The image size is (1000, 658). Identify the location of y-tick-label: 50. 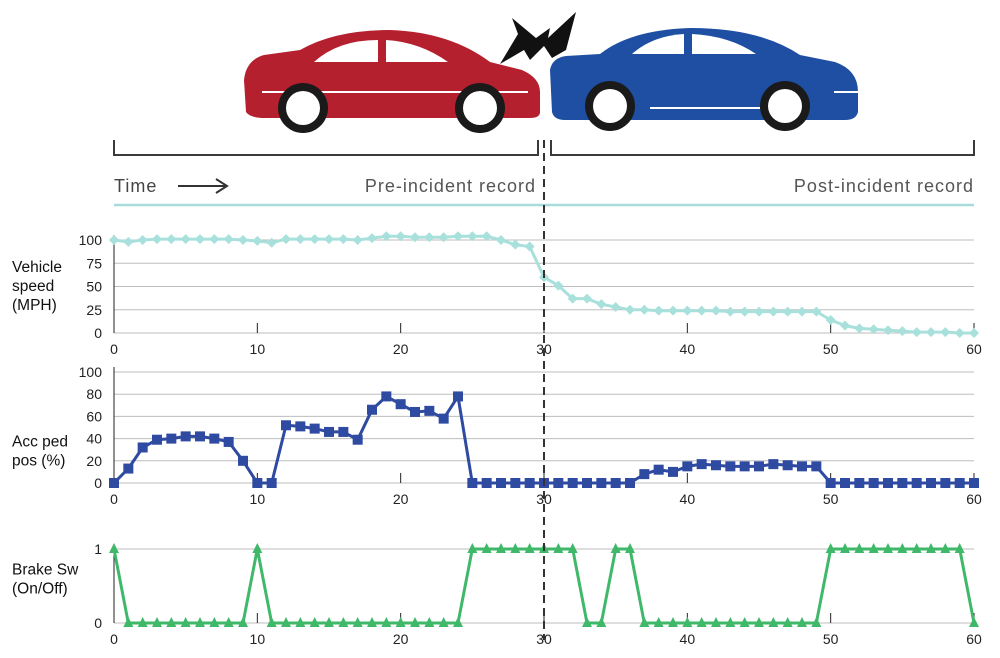
(94, 287).